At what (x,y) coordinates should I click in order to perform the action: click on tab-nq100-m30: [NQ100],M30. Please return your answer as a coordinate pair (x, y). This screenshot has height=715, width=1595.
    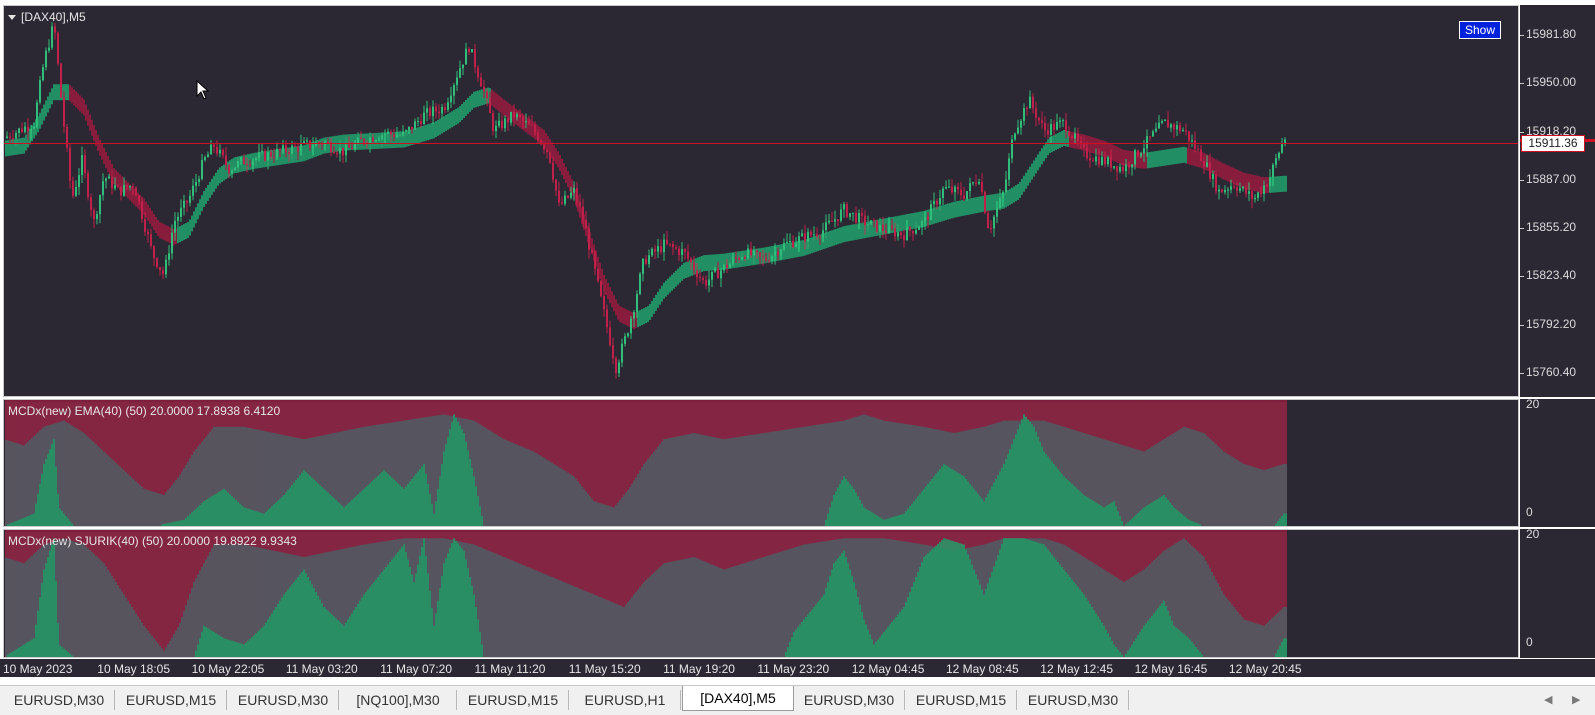
    Looking at the image, I should click on (398, 700).